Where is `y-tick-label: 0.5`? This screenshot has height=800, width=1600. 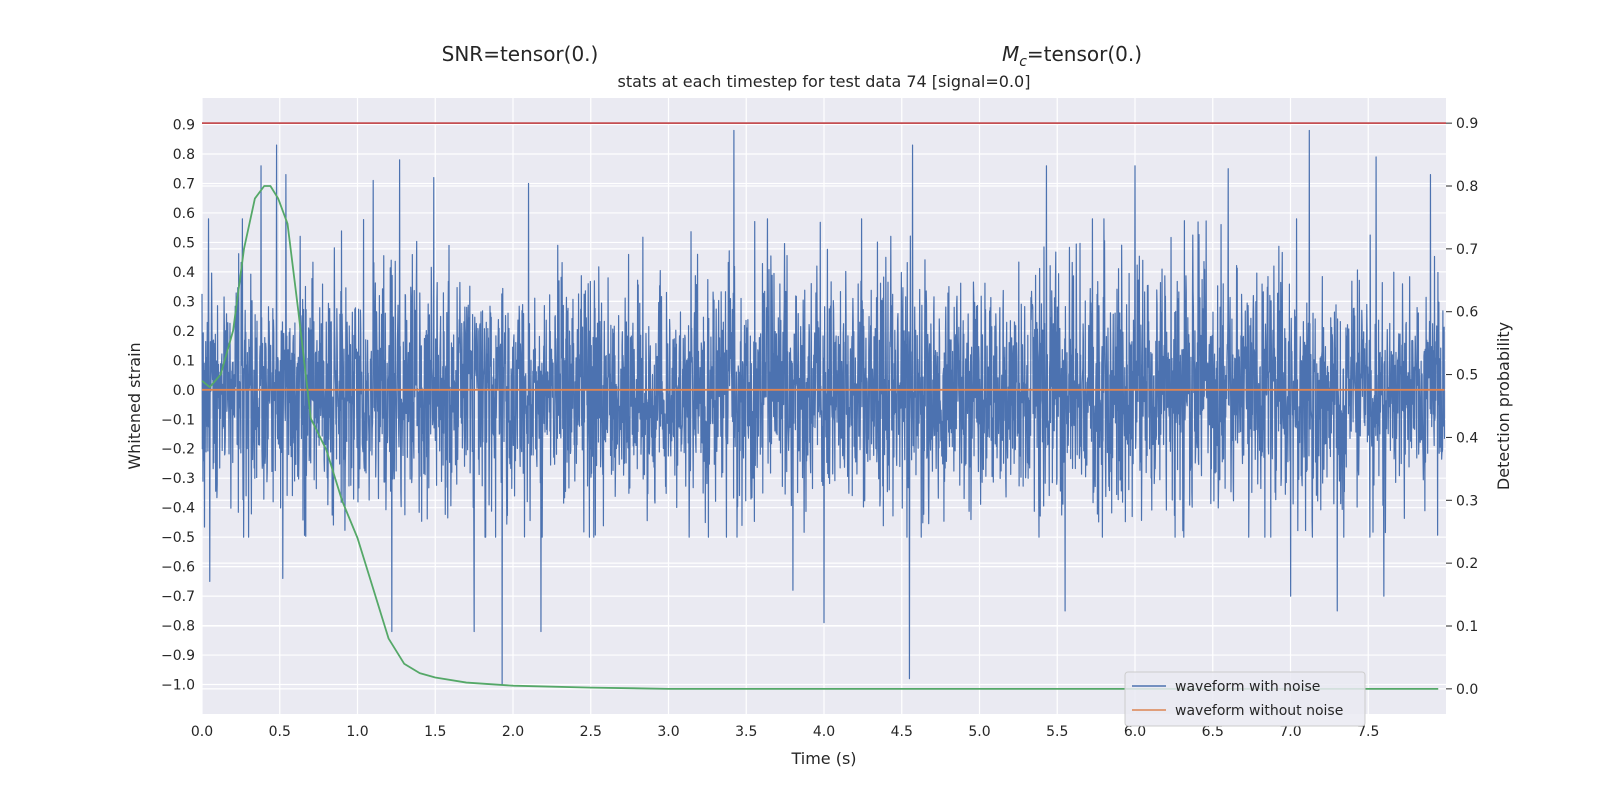 y-tick-label: 0.5 is located at coordinates (184, 243).